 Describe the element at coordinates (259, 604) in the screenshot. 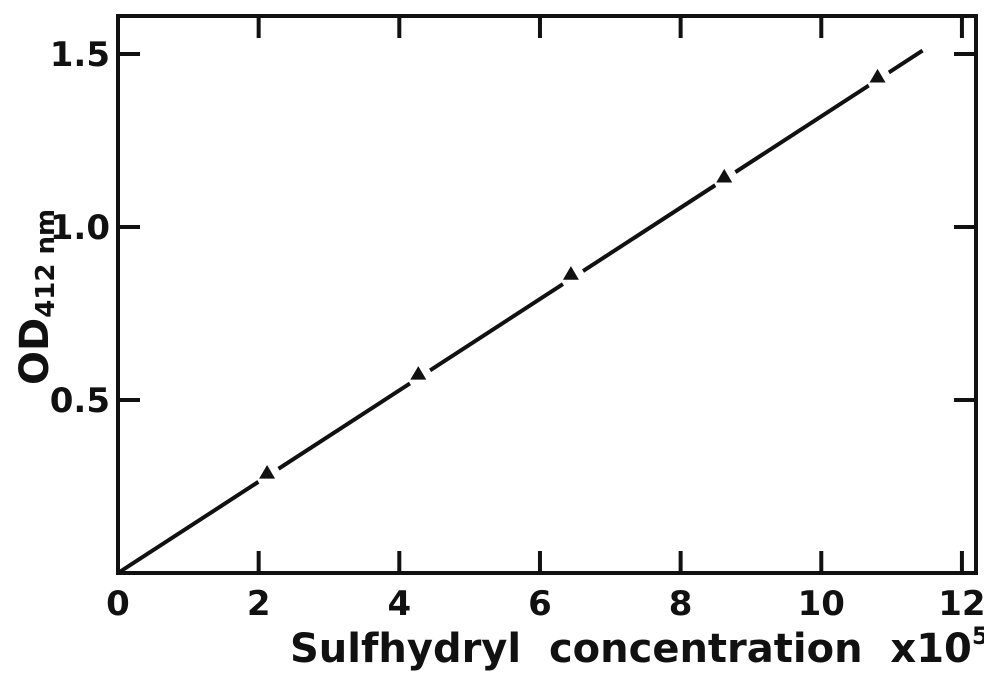

I see `x-tick-label: 2` at that location.